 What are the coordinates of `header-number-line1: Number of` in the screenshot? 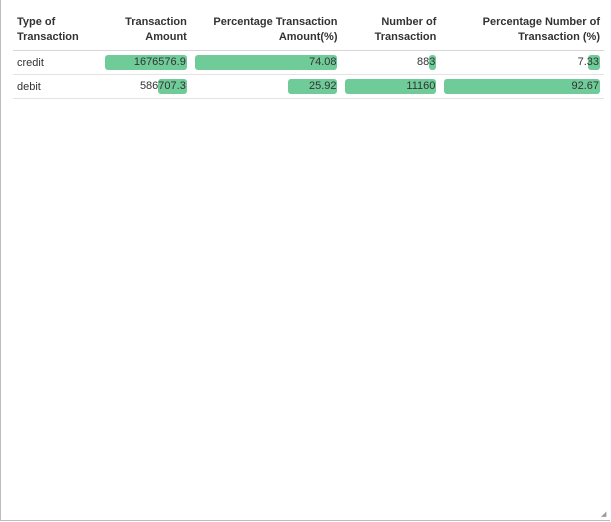 It's located at (409, 22).